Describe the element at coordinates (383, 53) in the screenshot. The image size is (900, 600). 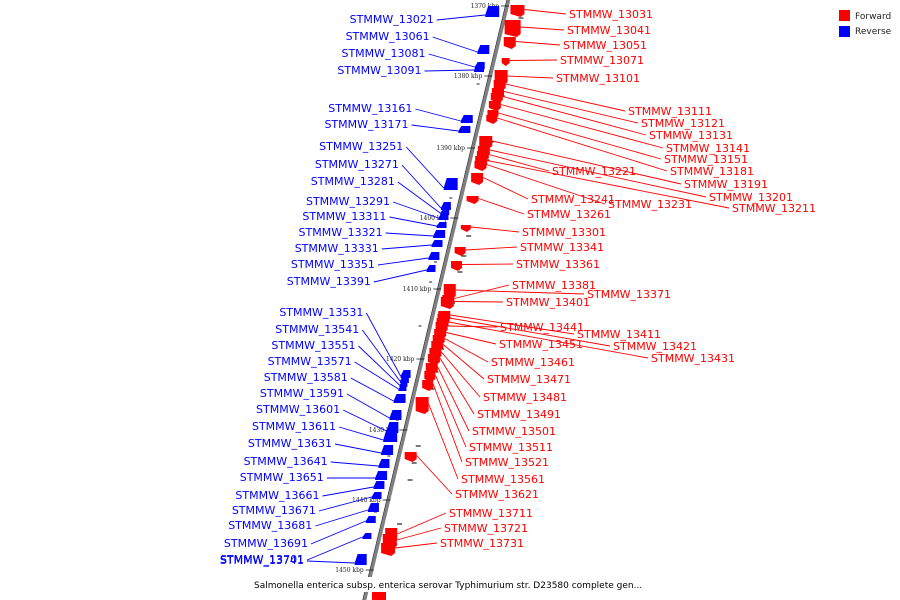
I see `reverse-gene-label: STMMW_13081` at that location.